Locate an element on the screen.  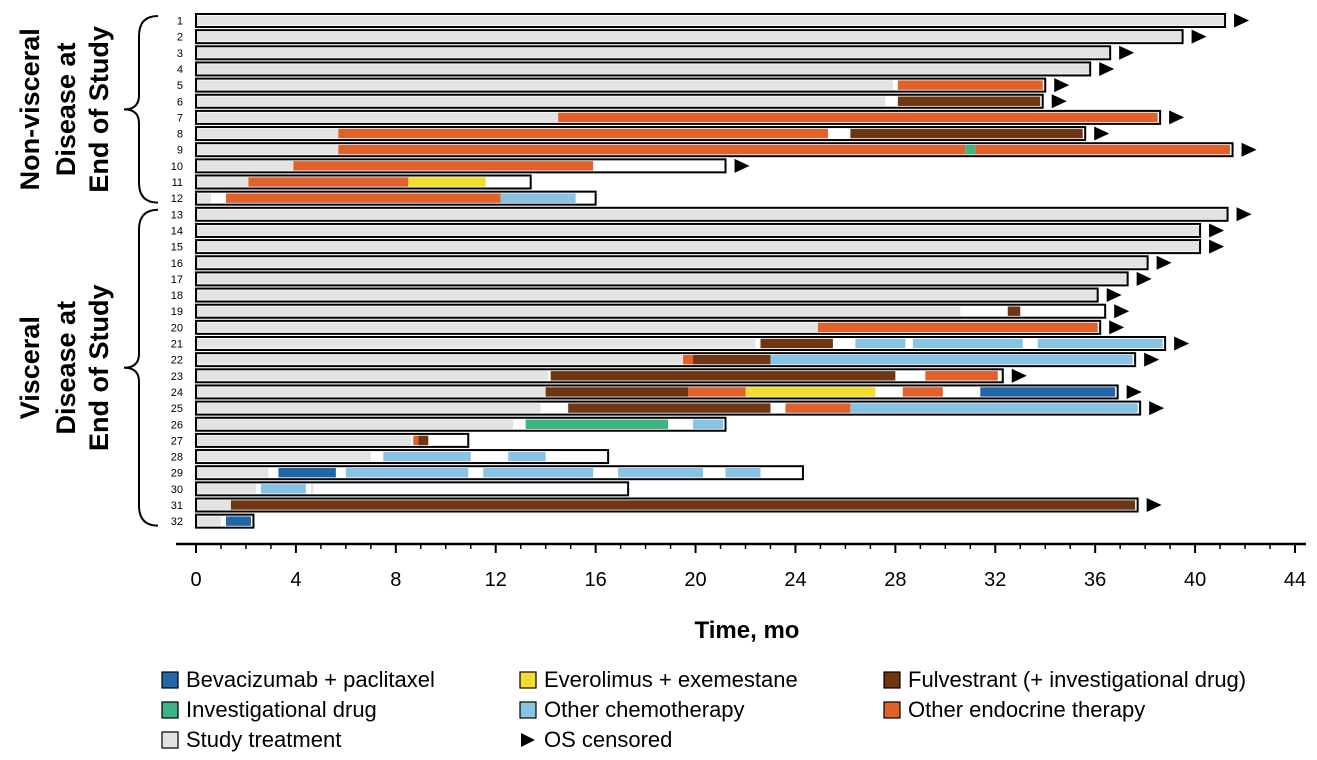
row-label: 24 is located at coordinates (177, 393).